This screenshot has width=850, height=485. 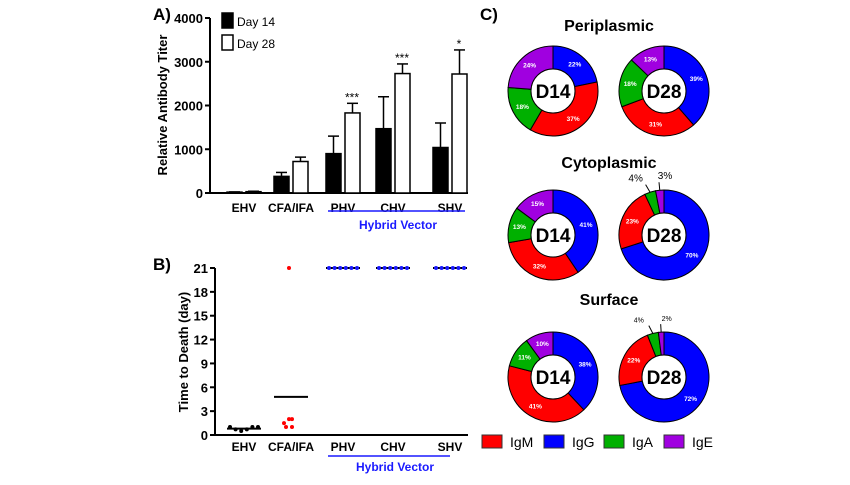 I want to click on slice-label: 2%, so click(x=667, y=319).